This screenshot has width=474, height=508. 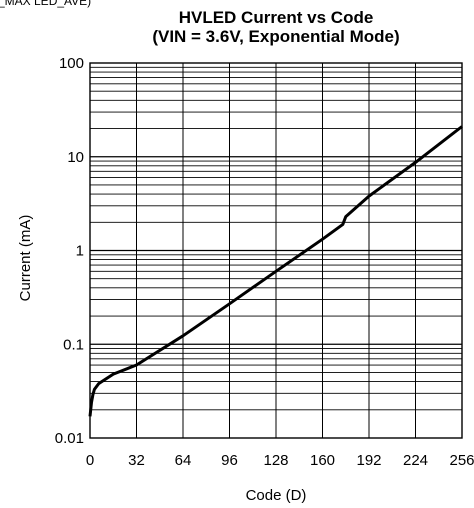 I want to click on x-tick-label: 256, so click(x=461, y=460).